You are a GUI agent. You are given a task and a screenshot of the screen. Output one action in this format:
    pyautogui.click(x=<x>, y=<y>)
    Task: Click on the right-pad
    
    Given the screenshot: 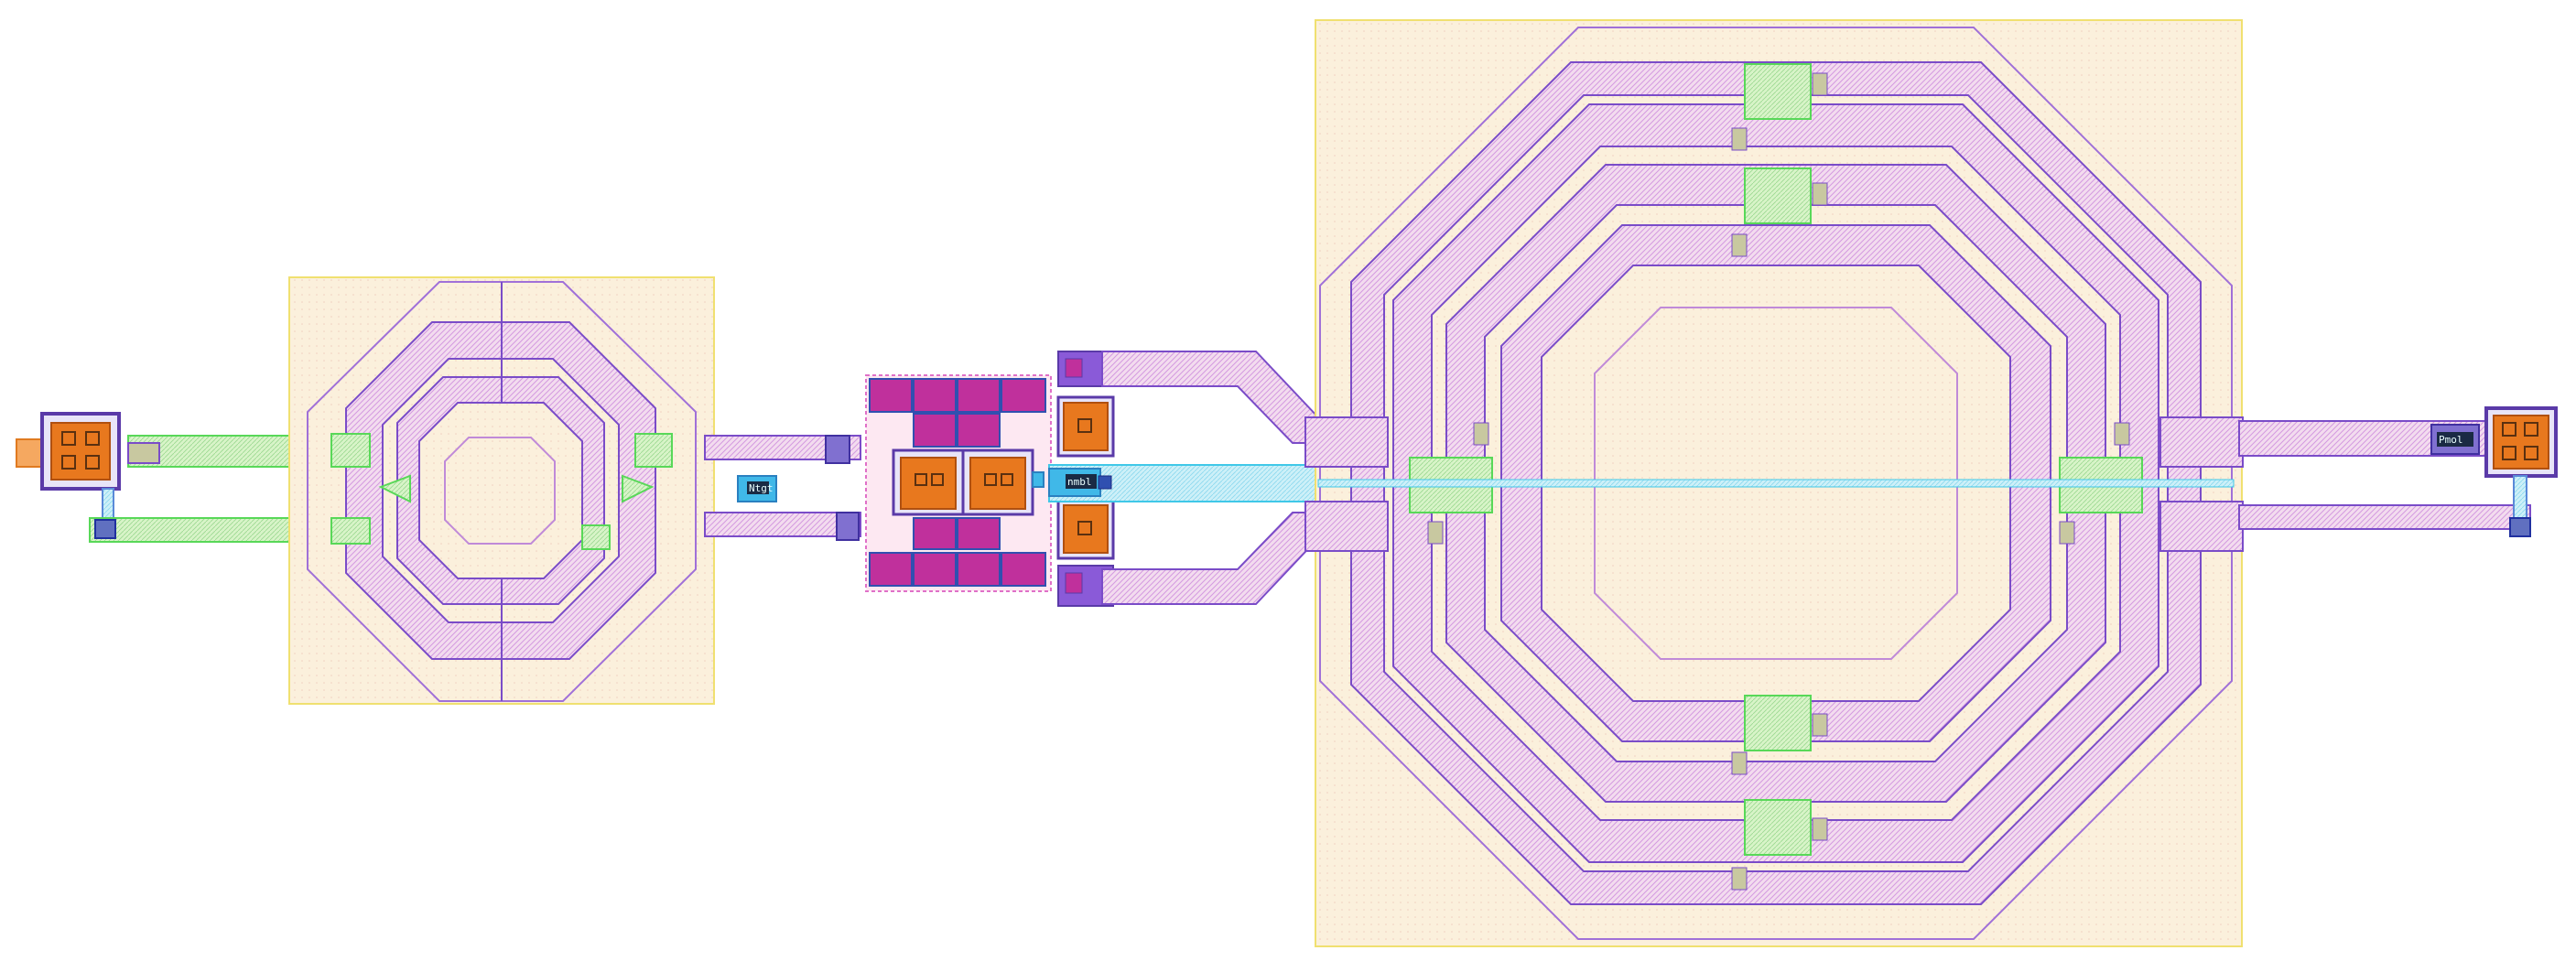 What is the action you would take?
    pyautogui.click(x=2521, y=471)
    